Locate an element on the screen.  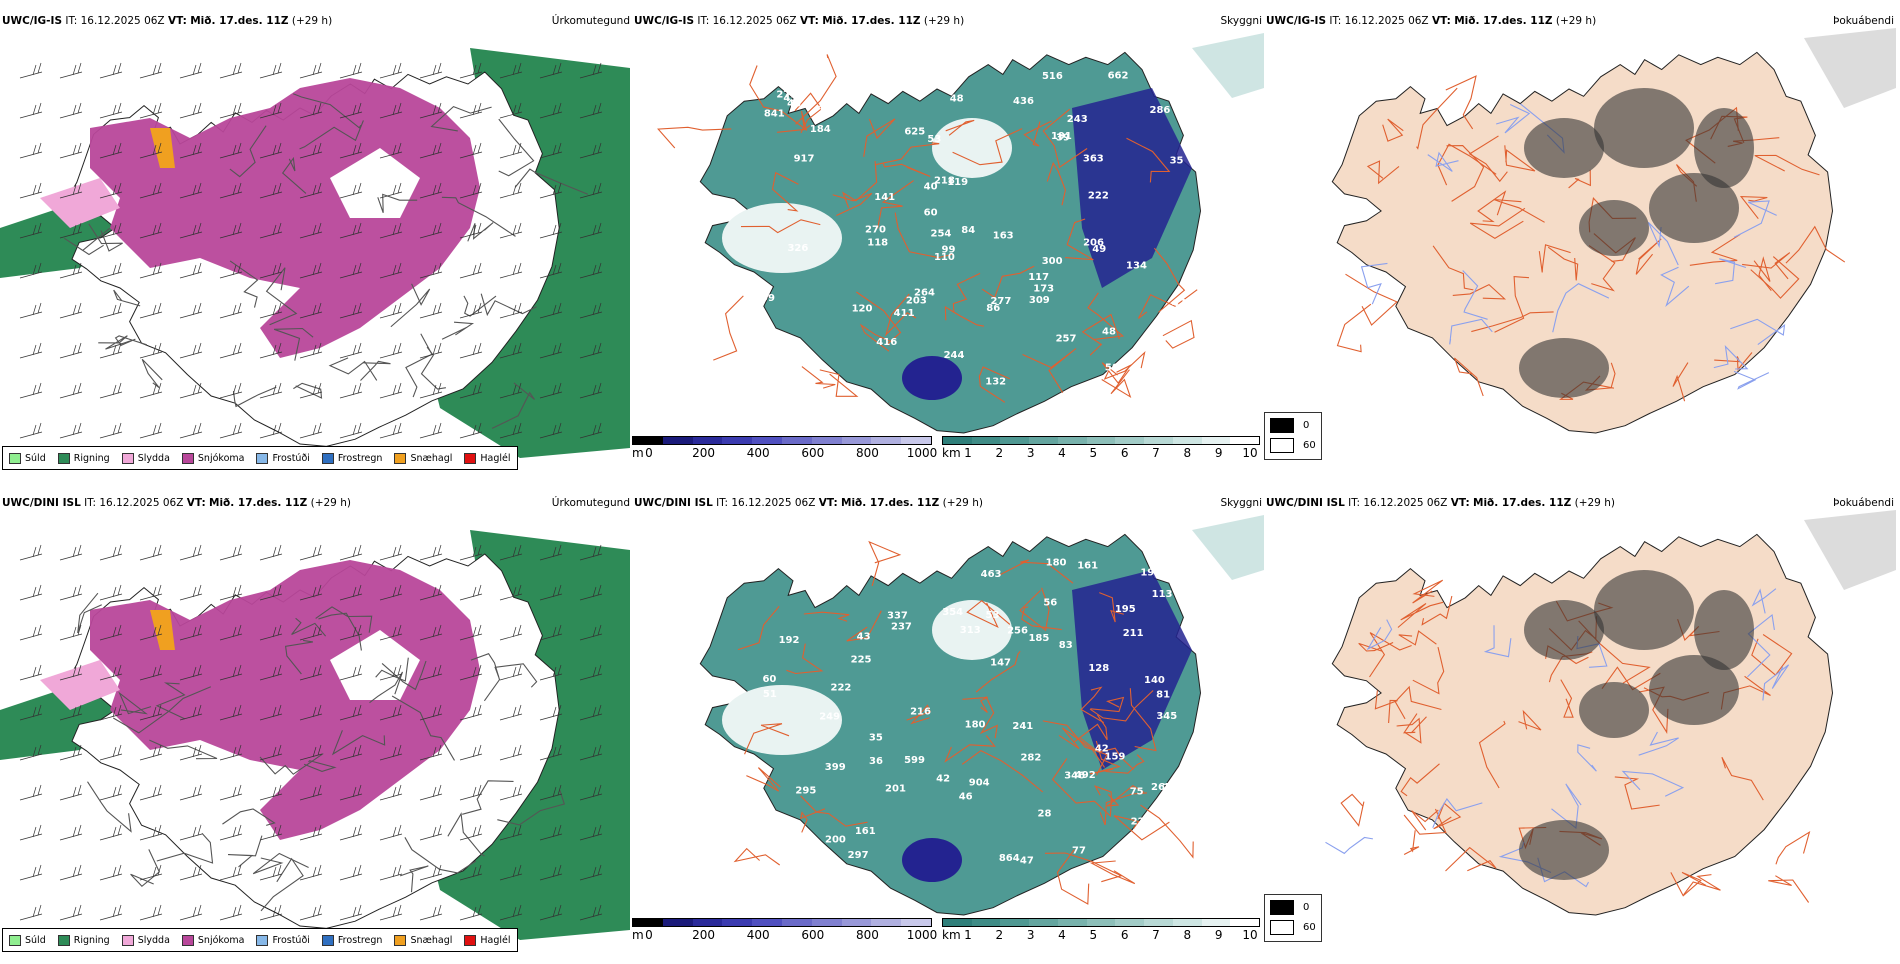
visibility-label: 243 is located at coordinates (1077, 119).